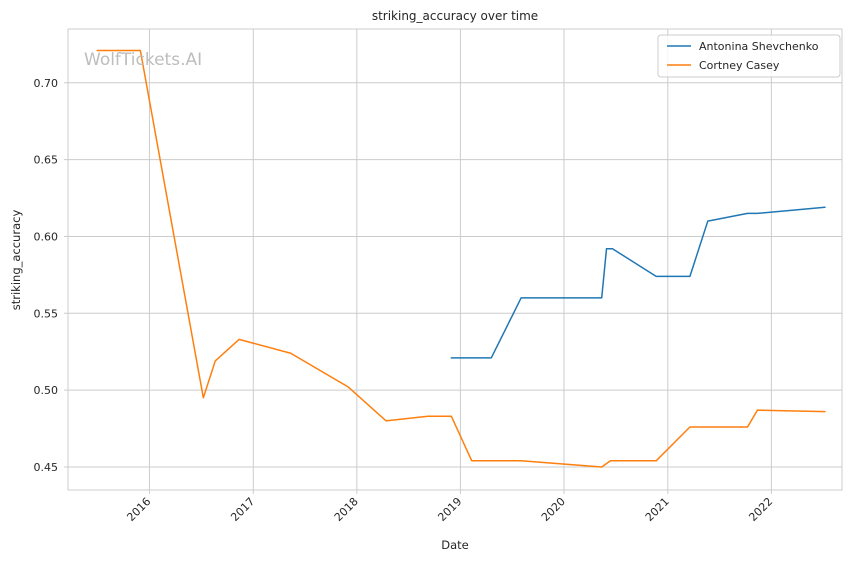 The image size is (852, 561). I want to click on legend: Antonina Shevchenko Cortney Casey, so click(749, 56).